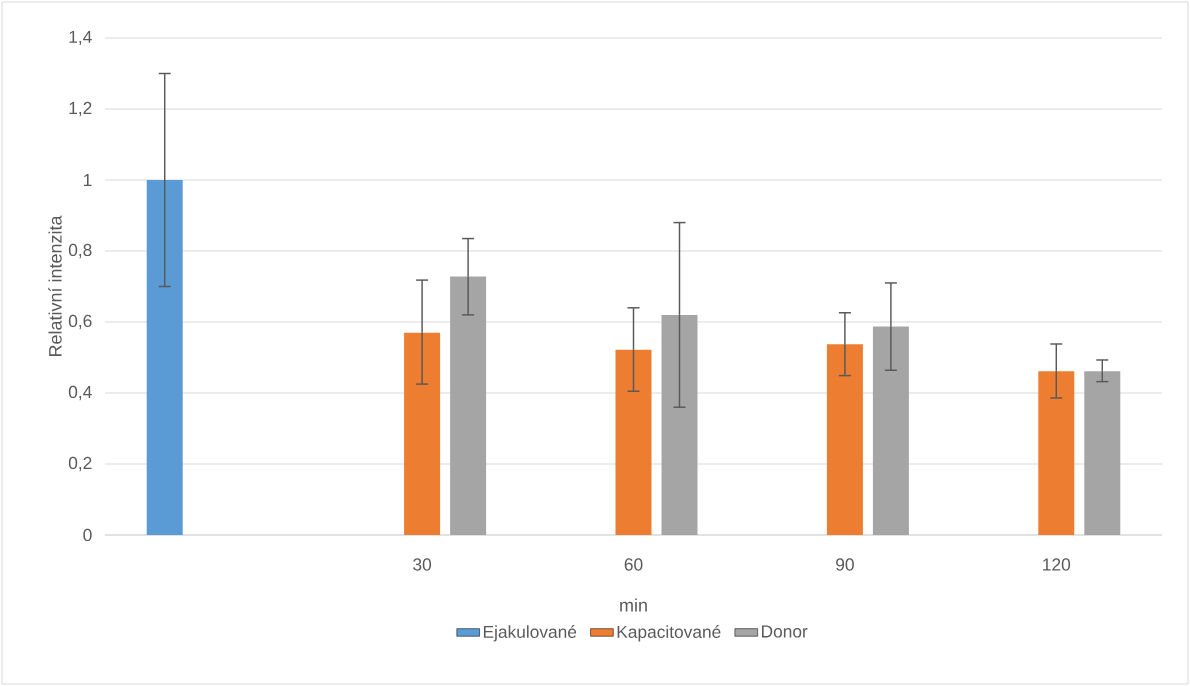 The height and width of the screenshot is (686, 1190). I want to click on y-tick-label: 1,4, so click(80, 38).